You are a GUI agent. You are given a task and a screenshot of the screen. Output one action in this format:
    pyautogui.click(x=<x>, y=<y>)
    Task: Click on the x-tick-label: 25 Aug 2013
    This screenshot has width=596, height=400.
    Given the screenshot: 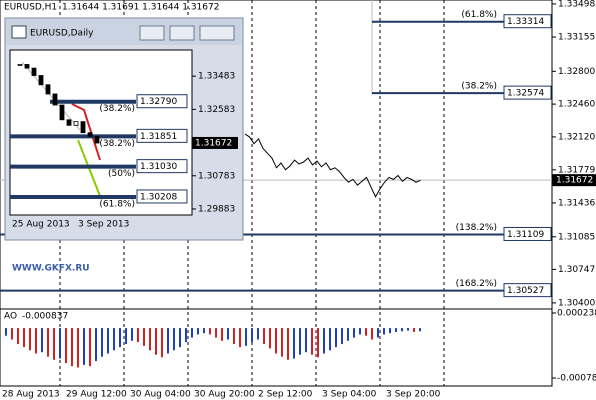 What is the action you would take?
    pyautogui.click(x=41, y=225)
    